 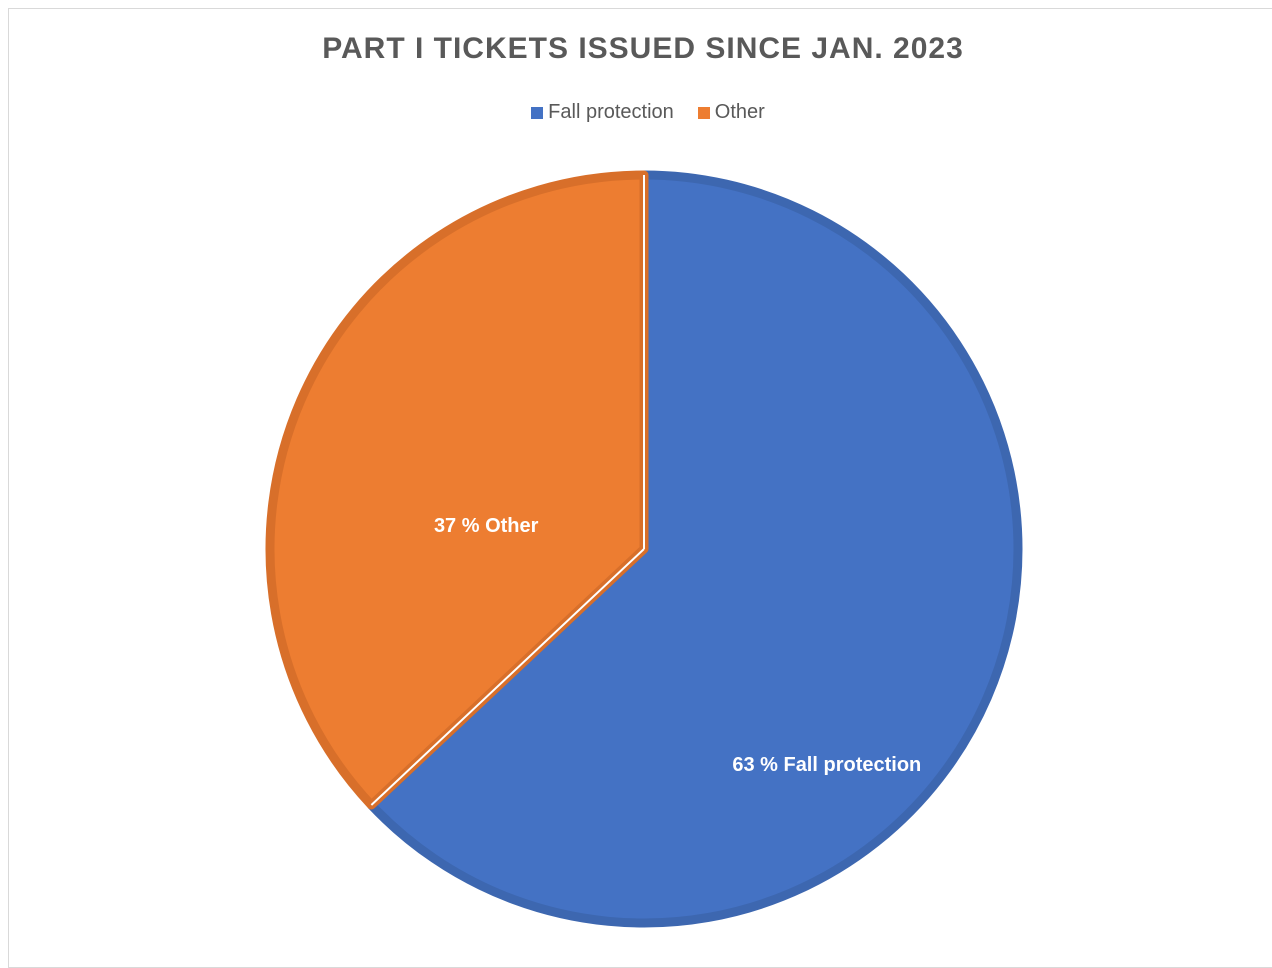 I want to click on legend-swatch-fall-protection, so click(x=537, y=112).